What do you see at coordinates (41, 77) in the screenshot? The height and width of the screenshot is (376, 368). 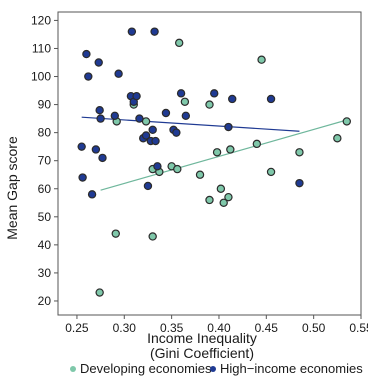 I see `y-tick-label: 100` at bounding box center [41, 77].